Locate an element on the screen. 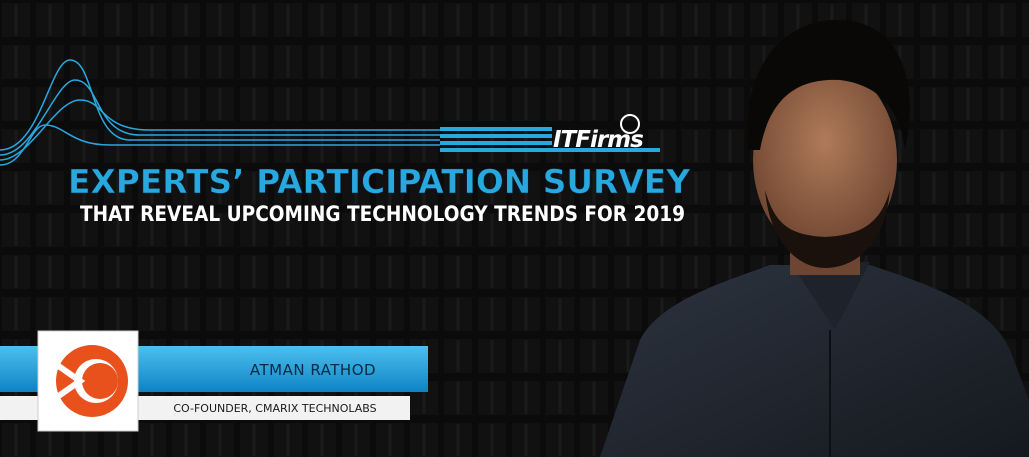 The image size is (1029, 457). person-name: ATMAN RATHOD is located at coordinates (313, 370).